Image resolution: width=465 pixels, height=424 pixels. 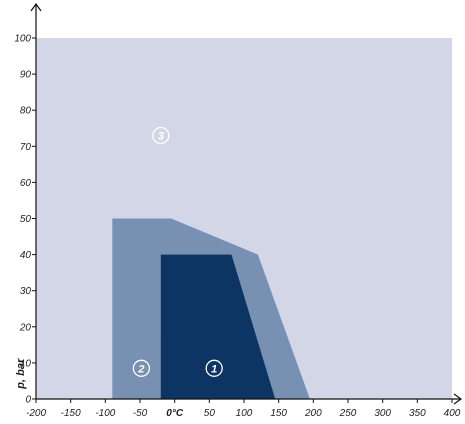 I want to click on x-tick-label: 200, so click(x=313, y=413).